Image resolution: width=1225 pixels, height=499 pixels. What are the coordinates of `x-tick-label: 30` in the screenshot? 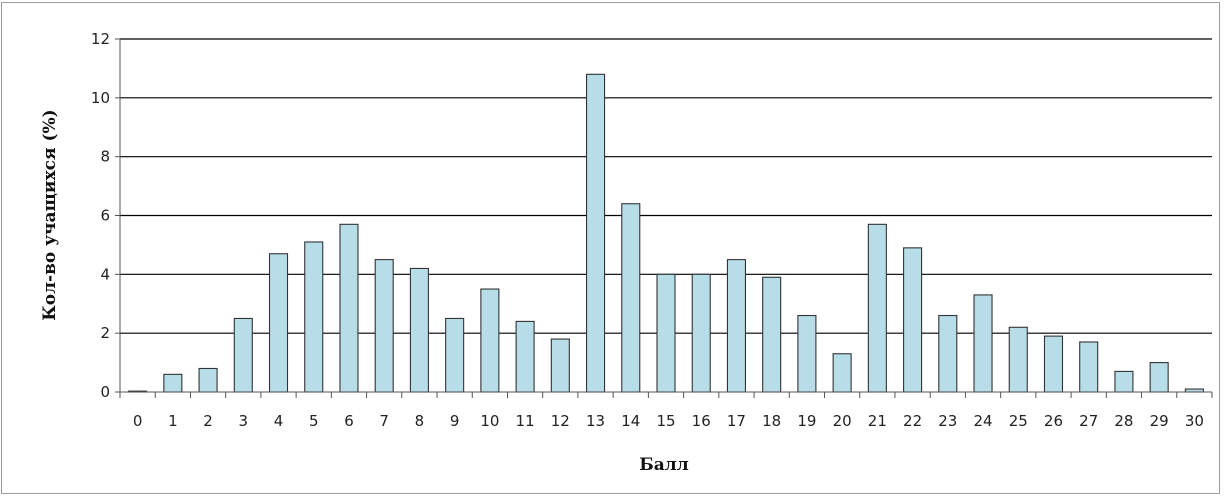 It's located at (1194, 421).